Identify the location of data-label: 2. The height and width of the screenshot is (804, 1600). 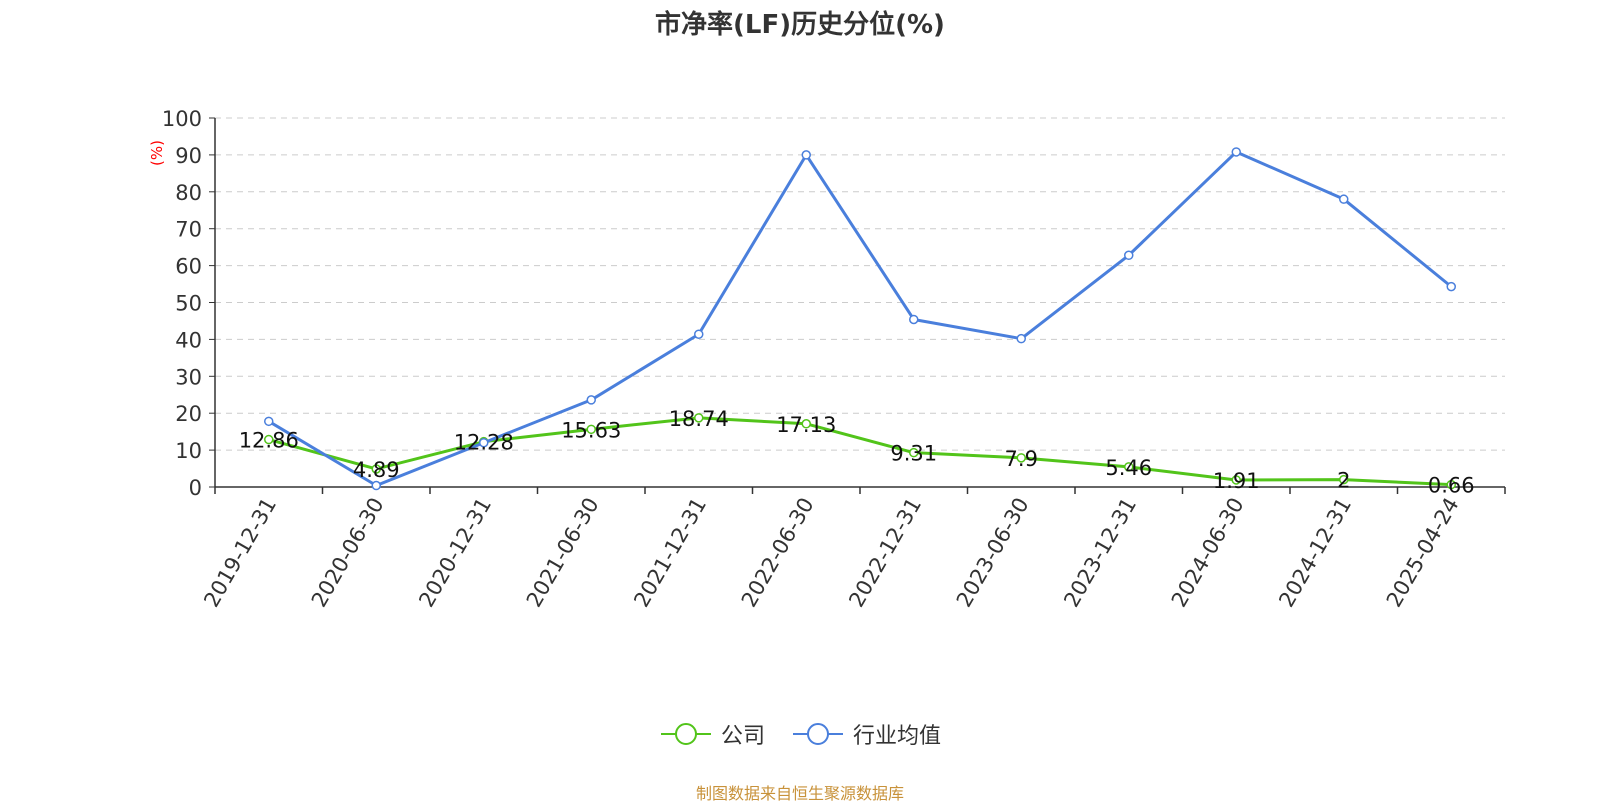
(1343, 481).